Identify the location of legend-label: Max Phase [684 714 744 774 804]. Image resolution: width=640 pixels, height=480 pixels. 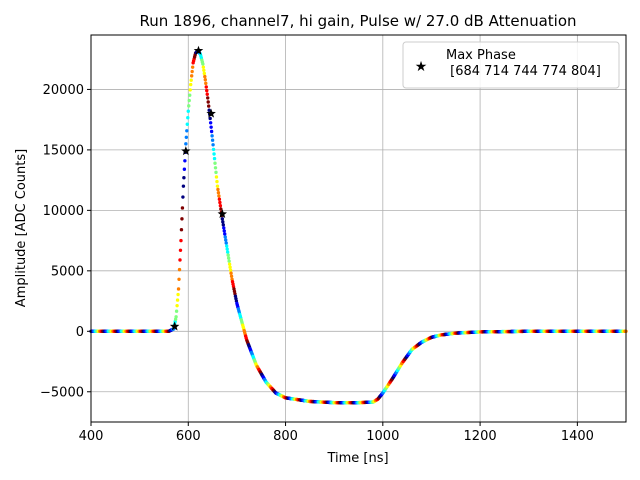
(523, 63).